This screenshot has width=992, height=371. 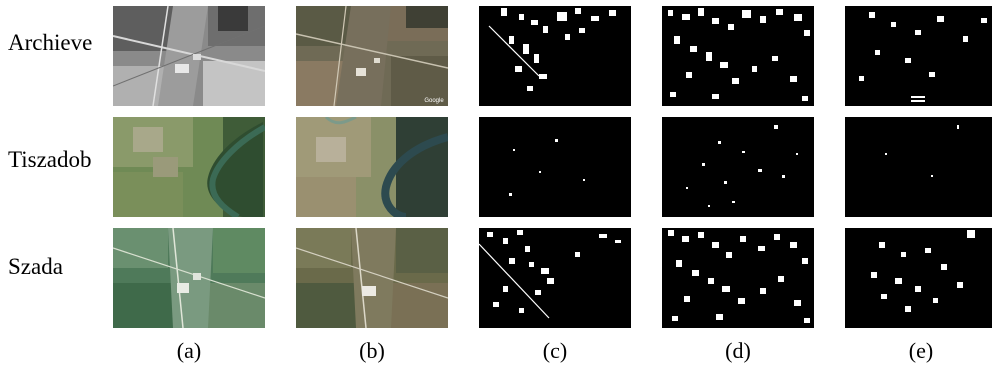 I want to click on image-archieve-a, so click(x=189, y=56).